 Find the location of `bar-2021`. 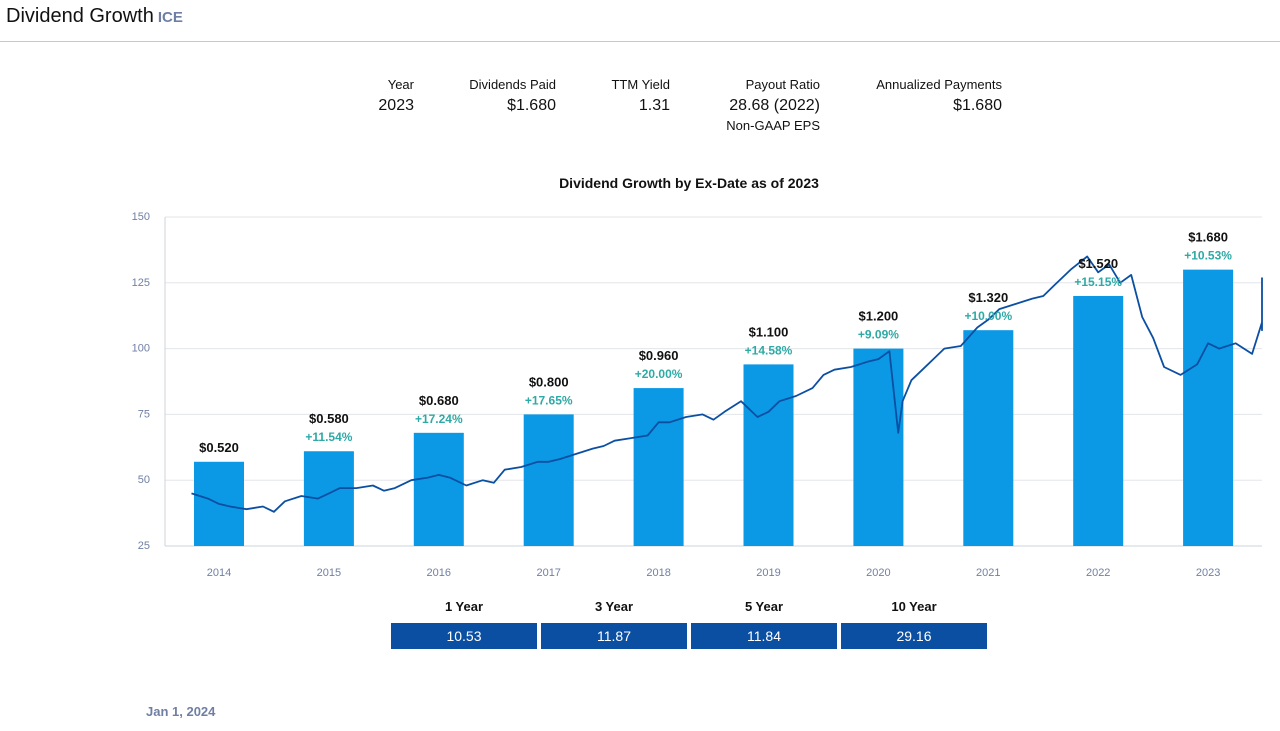

bar-2021 is located at coordinates (988, 438).